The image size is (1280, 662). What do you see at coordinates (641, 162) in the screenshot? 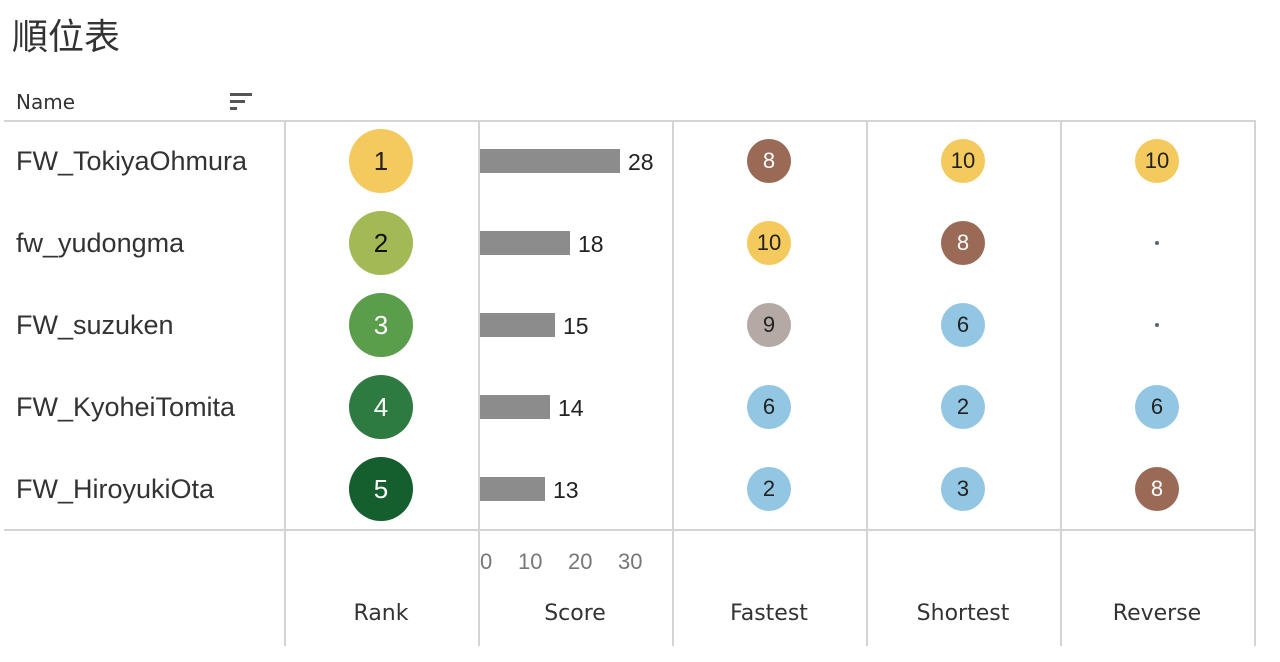
I see `score-label: 28` at bounding box center [641, 162].